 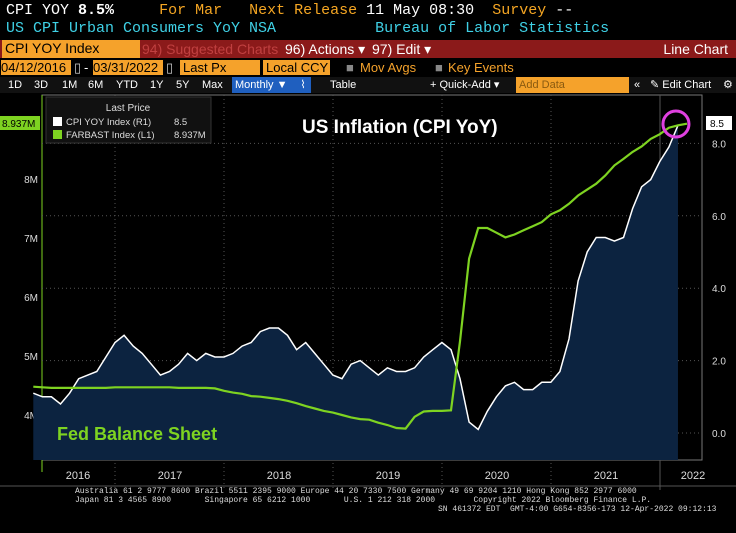 I want to click on period-1m: 1M, so click(x=69, y=85).